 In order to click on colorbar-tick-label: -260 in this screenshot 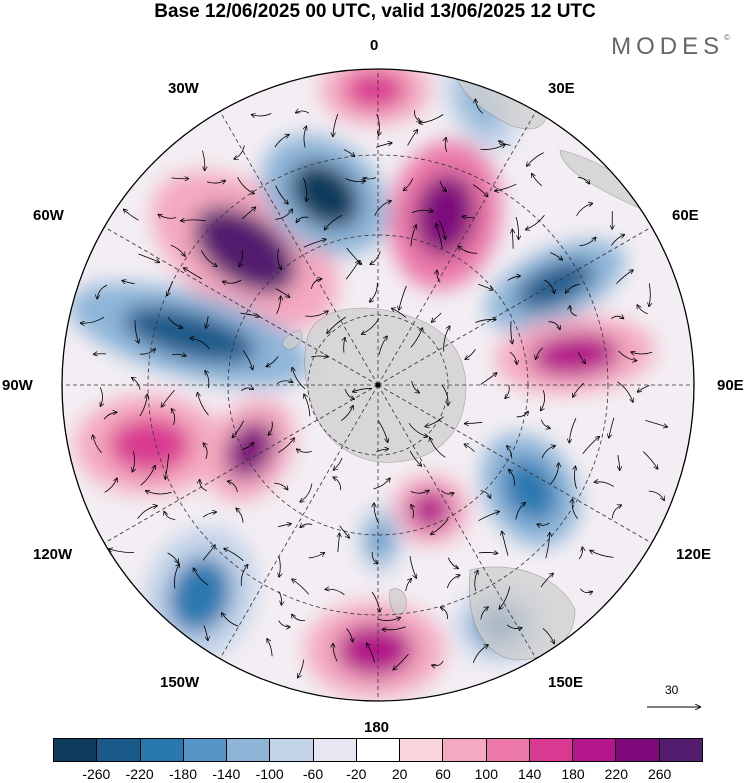, I will do `click(96, 774)`.